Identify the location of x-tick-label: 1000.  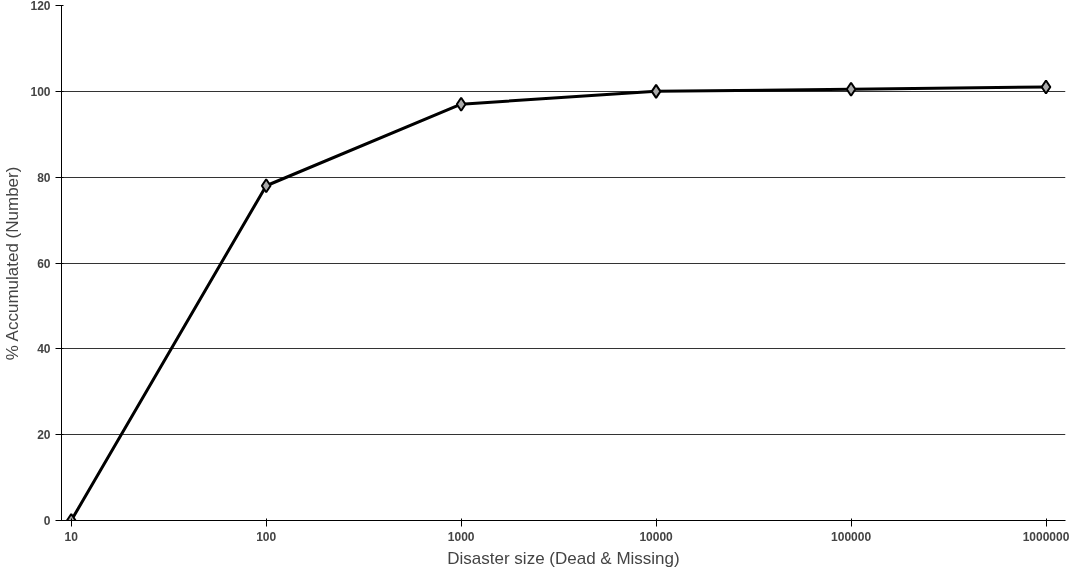
(461, 536).